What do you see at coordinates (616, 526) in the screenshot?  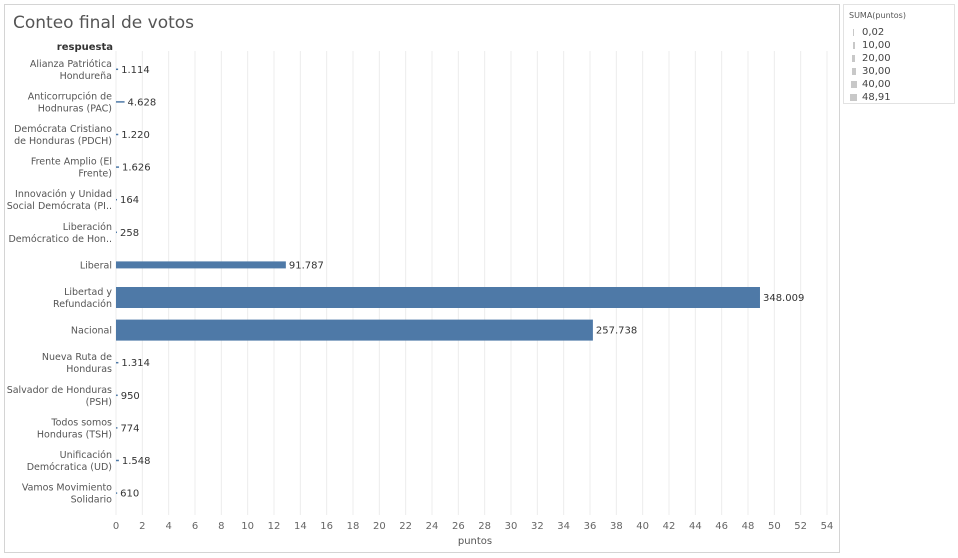 I see `x-tick-label: 38` at bounding box center [616, 526].